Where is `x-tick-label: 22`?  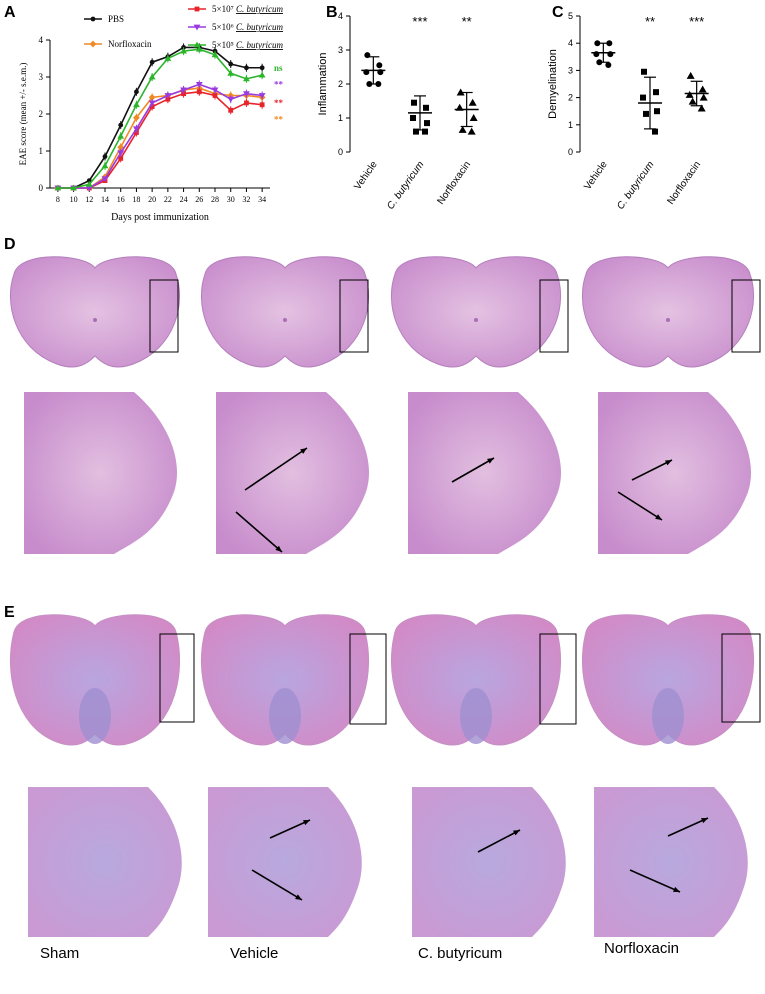
x-tick-label: 22 is located at coordinates (168, 199).